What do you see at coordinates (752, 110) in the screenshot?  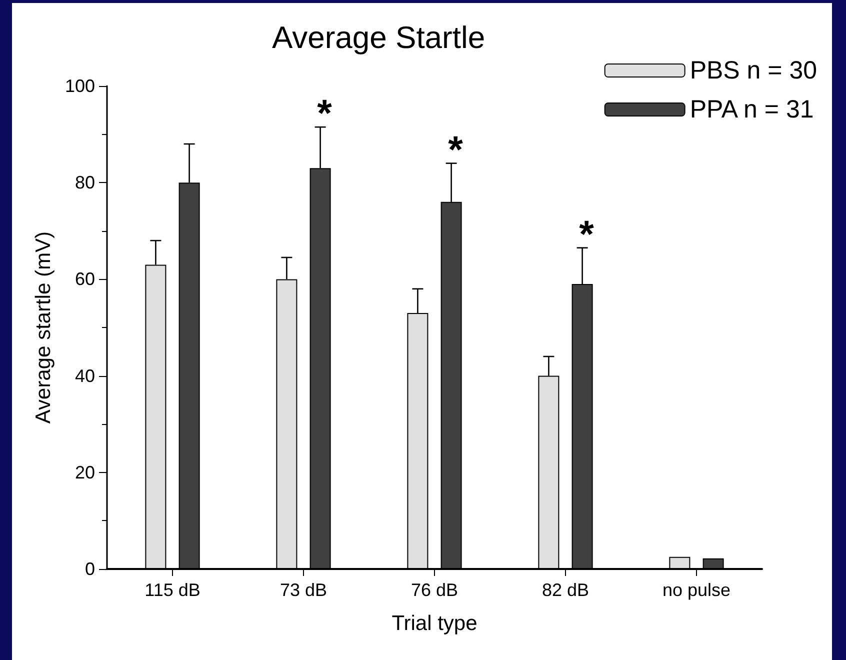 I see `legend-label: PPA n = 31` at bounding box center [752, 110].